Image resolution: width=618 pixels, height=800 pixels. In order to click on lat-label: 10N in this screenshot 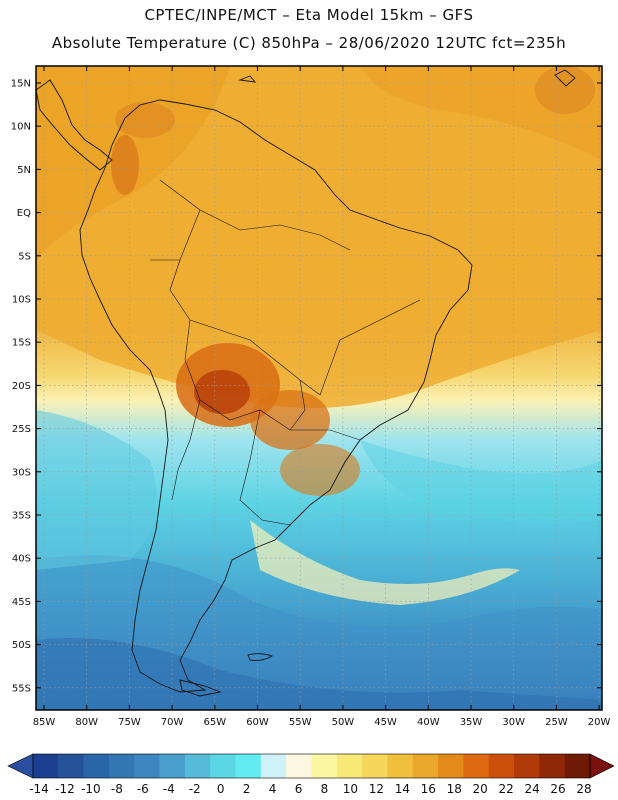, I will do `click(21, 127)`.